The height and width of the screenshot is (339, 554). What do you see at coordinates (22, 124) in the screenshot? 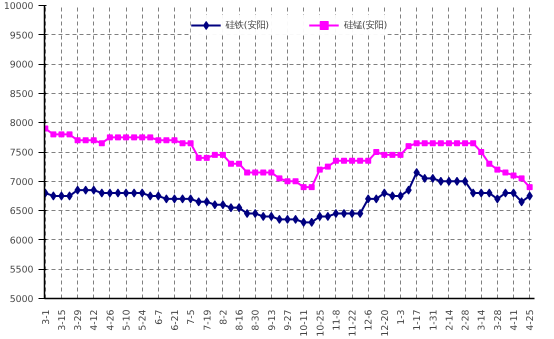
I see `y-tick-label: 8000` at bounding box center [22, 124].